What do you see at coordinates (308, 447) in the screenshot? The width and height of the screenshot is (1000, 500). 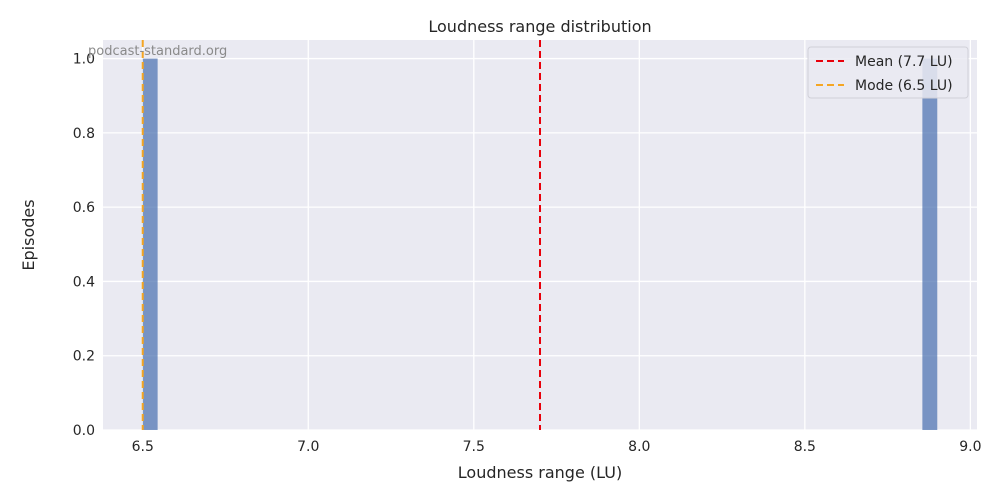 I see `x-tick-label: 7.0` at bounding box center [308, 447].